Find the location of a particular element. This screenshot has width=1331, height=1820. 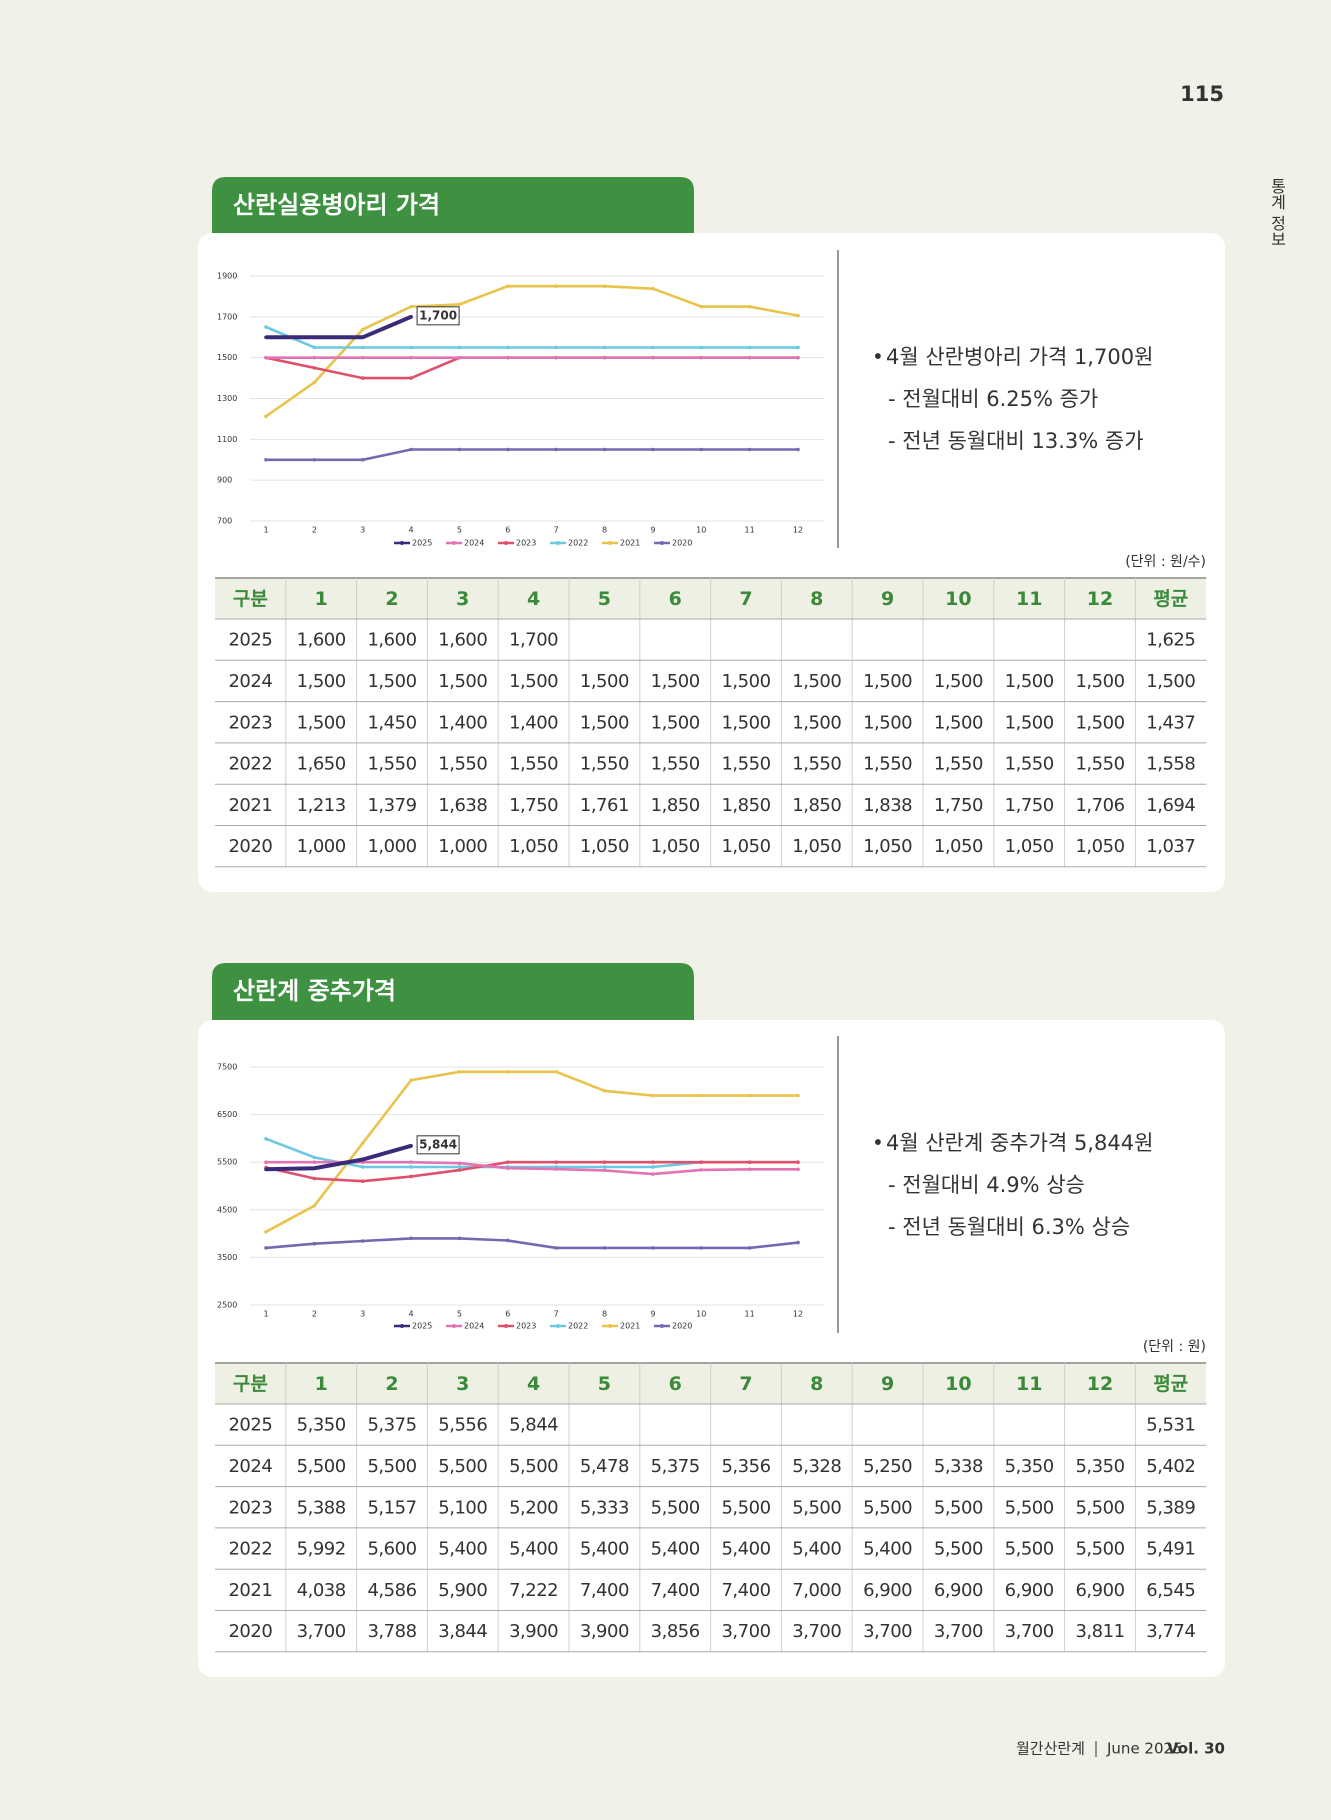

bullet-text: 4월 산란계 중추가격 5,844원 is located at coordinates (1019, 1143).